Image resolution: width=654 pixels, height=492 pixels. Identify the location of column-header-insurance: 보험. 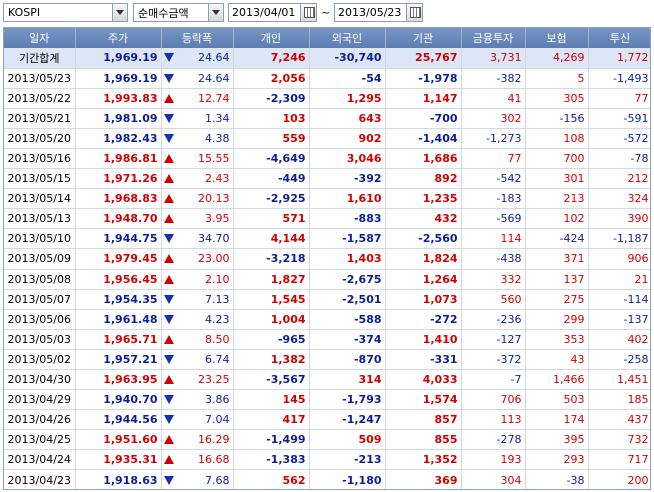
(557, 38).